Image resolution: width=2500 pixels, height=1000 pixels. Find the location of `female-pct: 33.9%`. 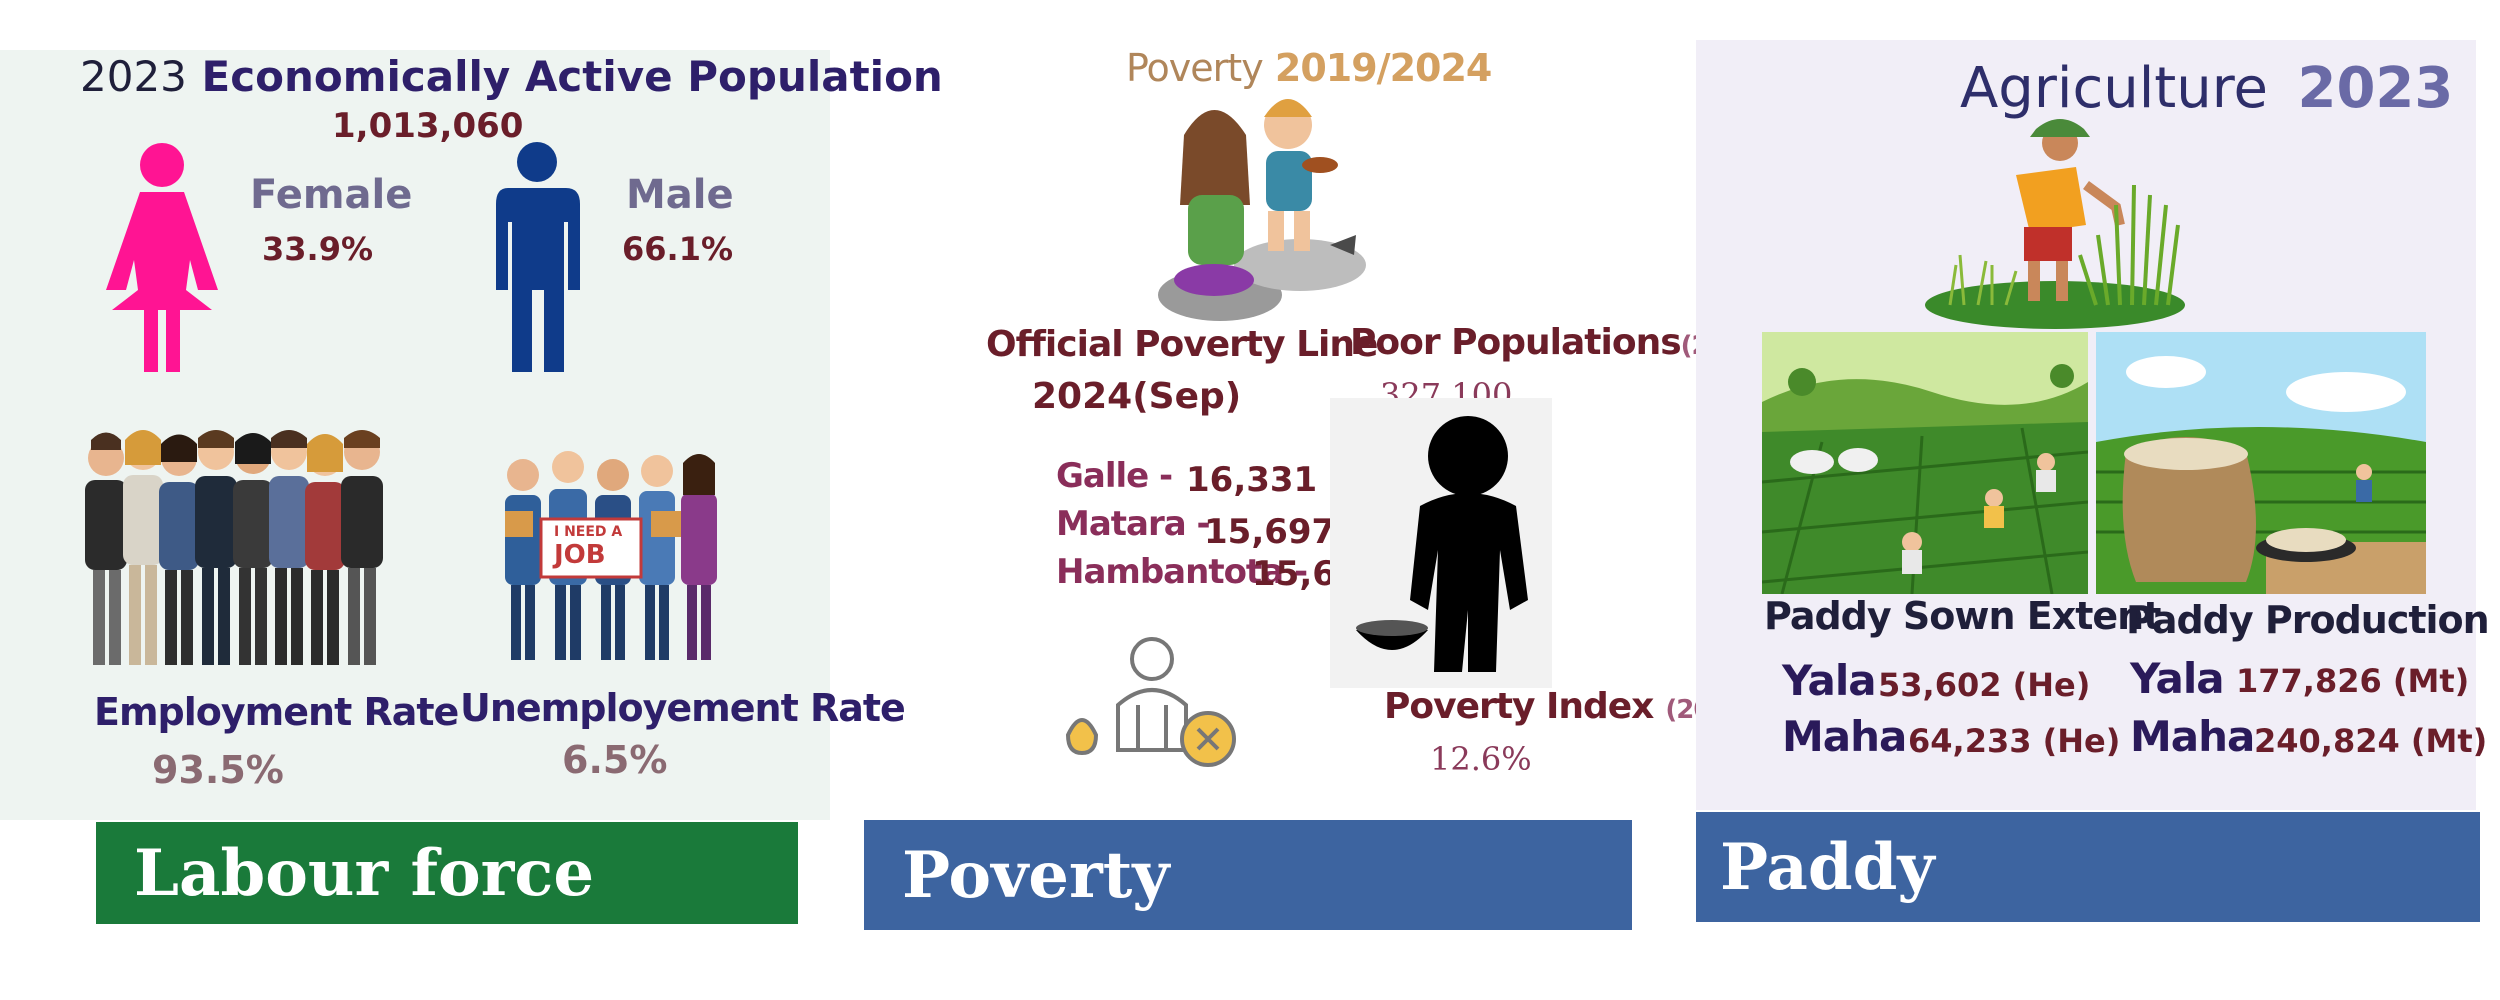

female-pct: 33.9% is located at coordinates (318, 249).